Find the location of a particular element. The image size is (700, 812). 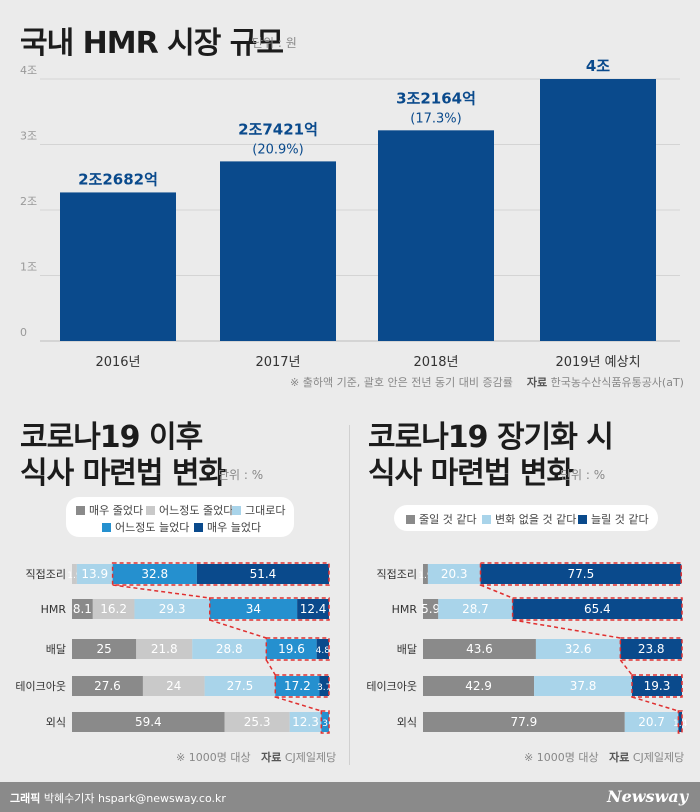

footer-bar: 그래픽 박혜수기자 hspark@newsway.co.kr Newsway is located at coordinates (350, 797).